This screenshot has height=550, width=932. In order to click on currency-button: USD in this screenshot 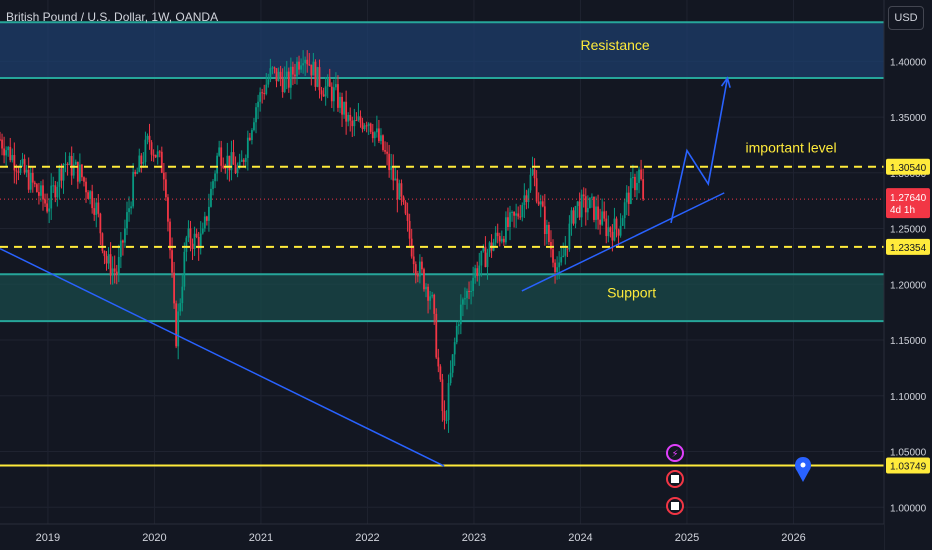, I will do `click(906, 18)`.